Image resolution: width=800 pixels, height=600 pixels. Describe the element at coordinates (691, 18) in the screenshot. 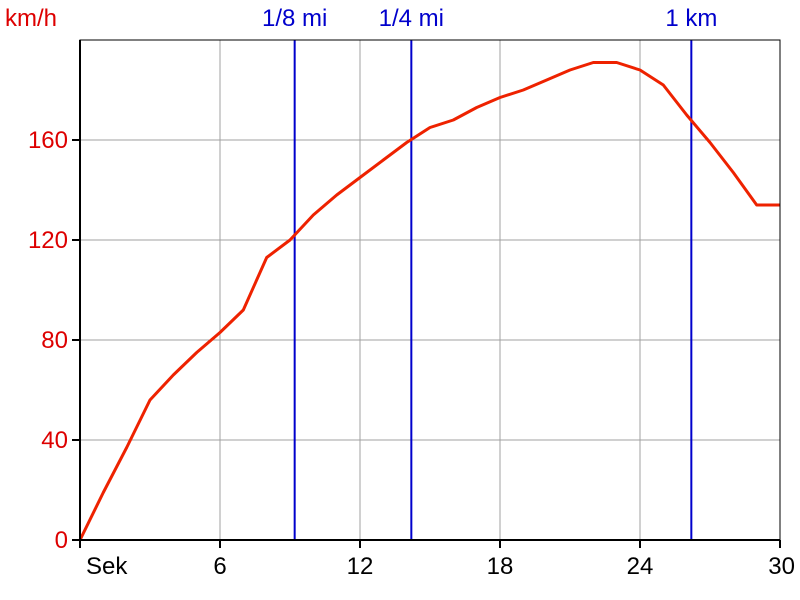

I see `marker-label: 1 km` at that location.